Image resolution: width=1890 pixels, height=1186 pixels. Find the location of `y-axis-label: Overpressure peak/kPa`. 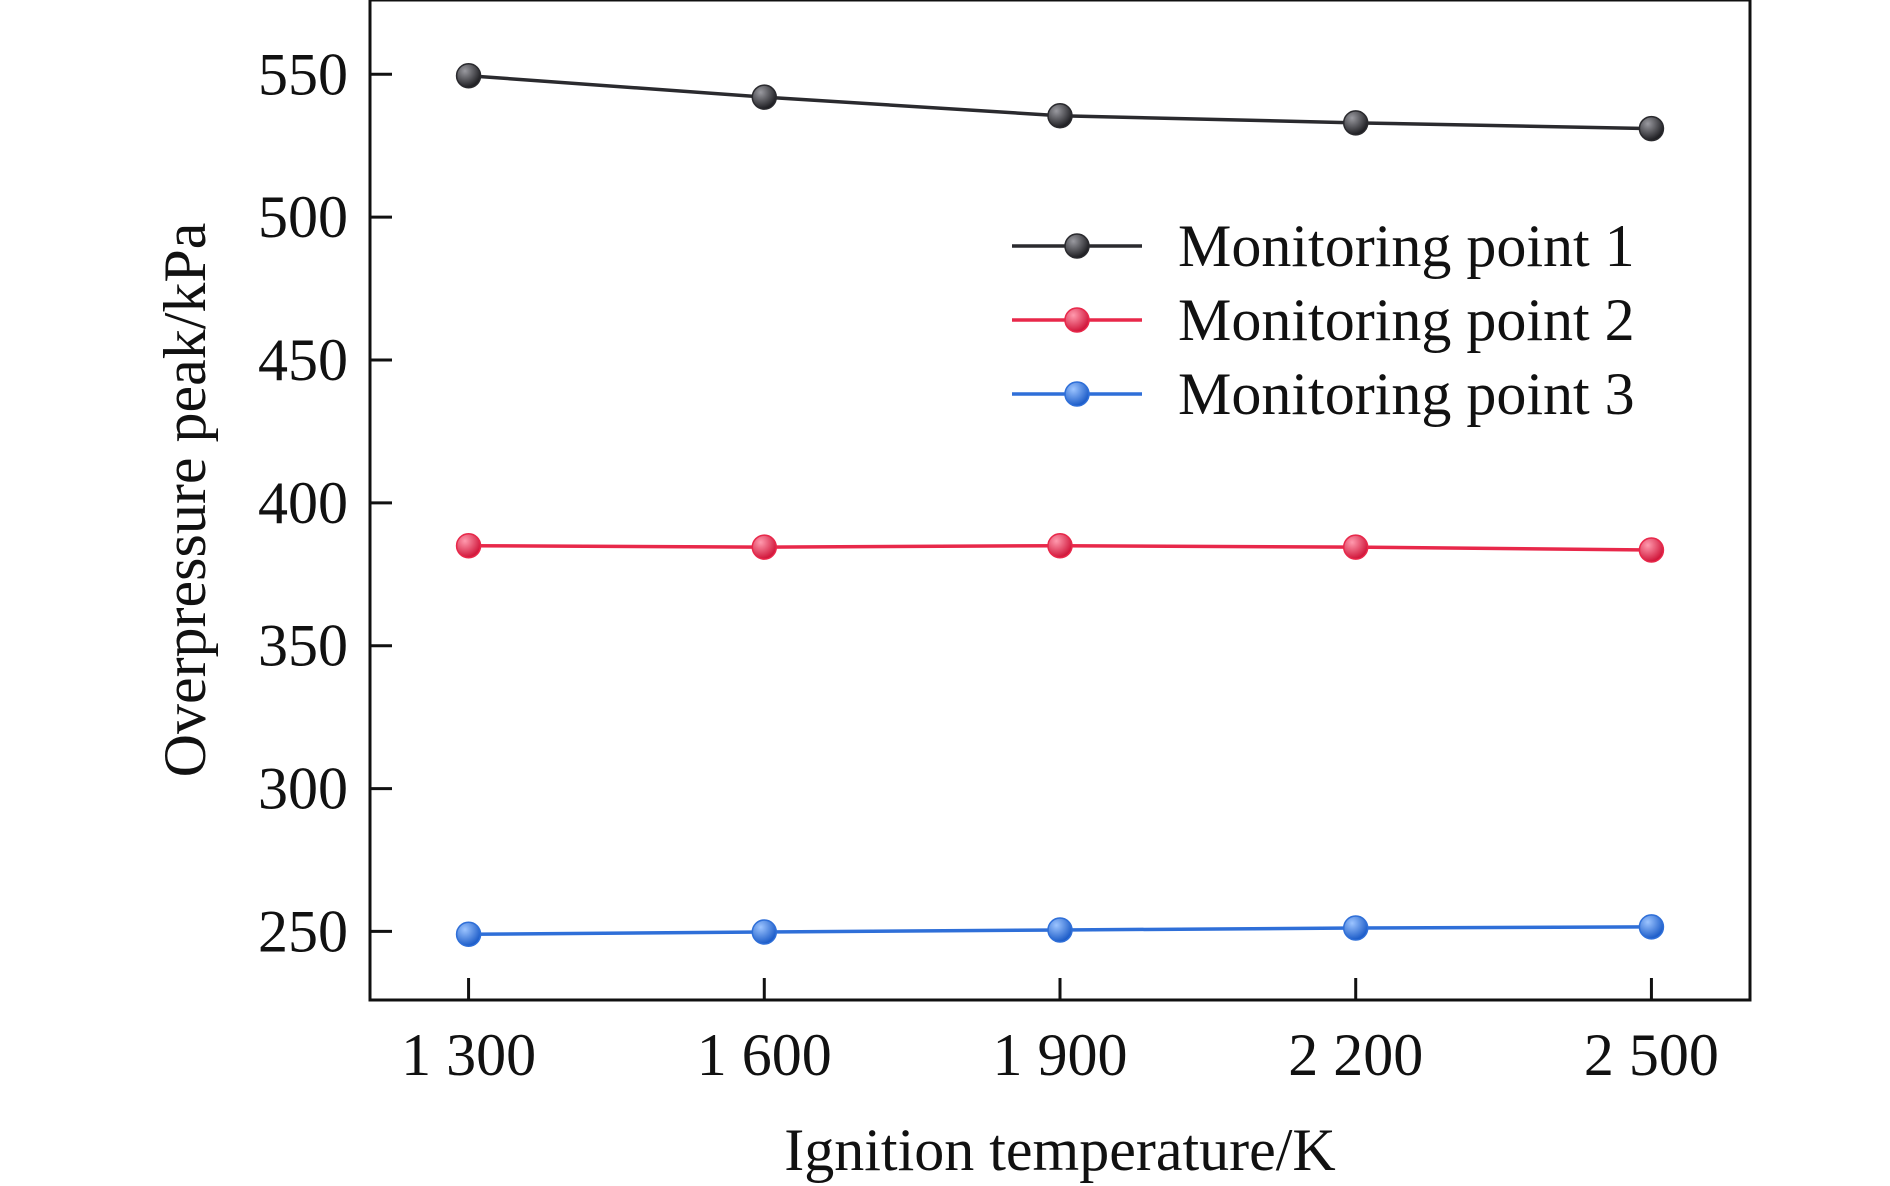

y-axis-label: Overpressure peak/kPa is located at coordinates (185, 500).